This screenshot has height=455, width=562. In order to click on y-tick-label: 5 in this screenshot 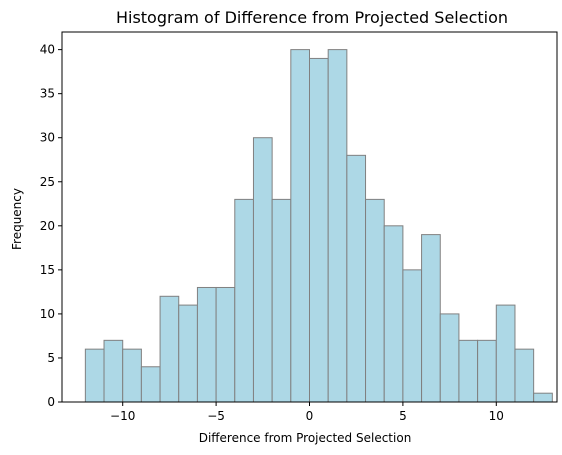, I will do `click(51, 358)`.